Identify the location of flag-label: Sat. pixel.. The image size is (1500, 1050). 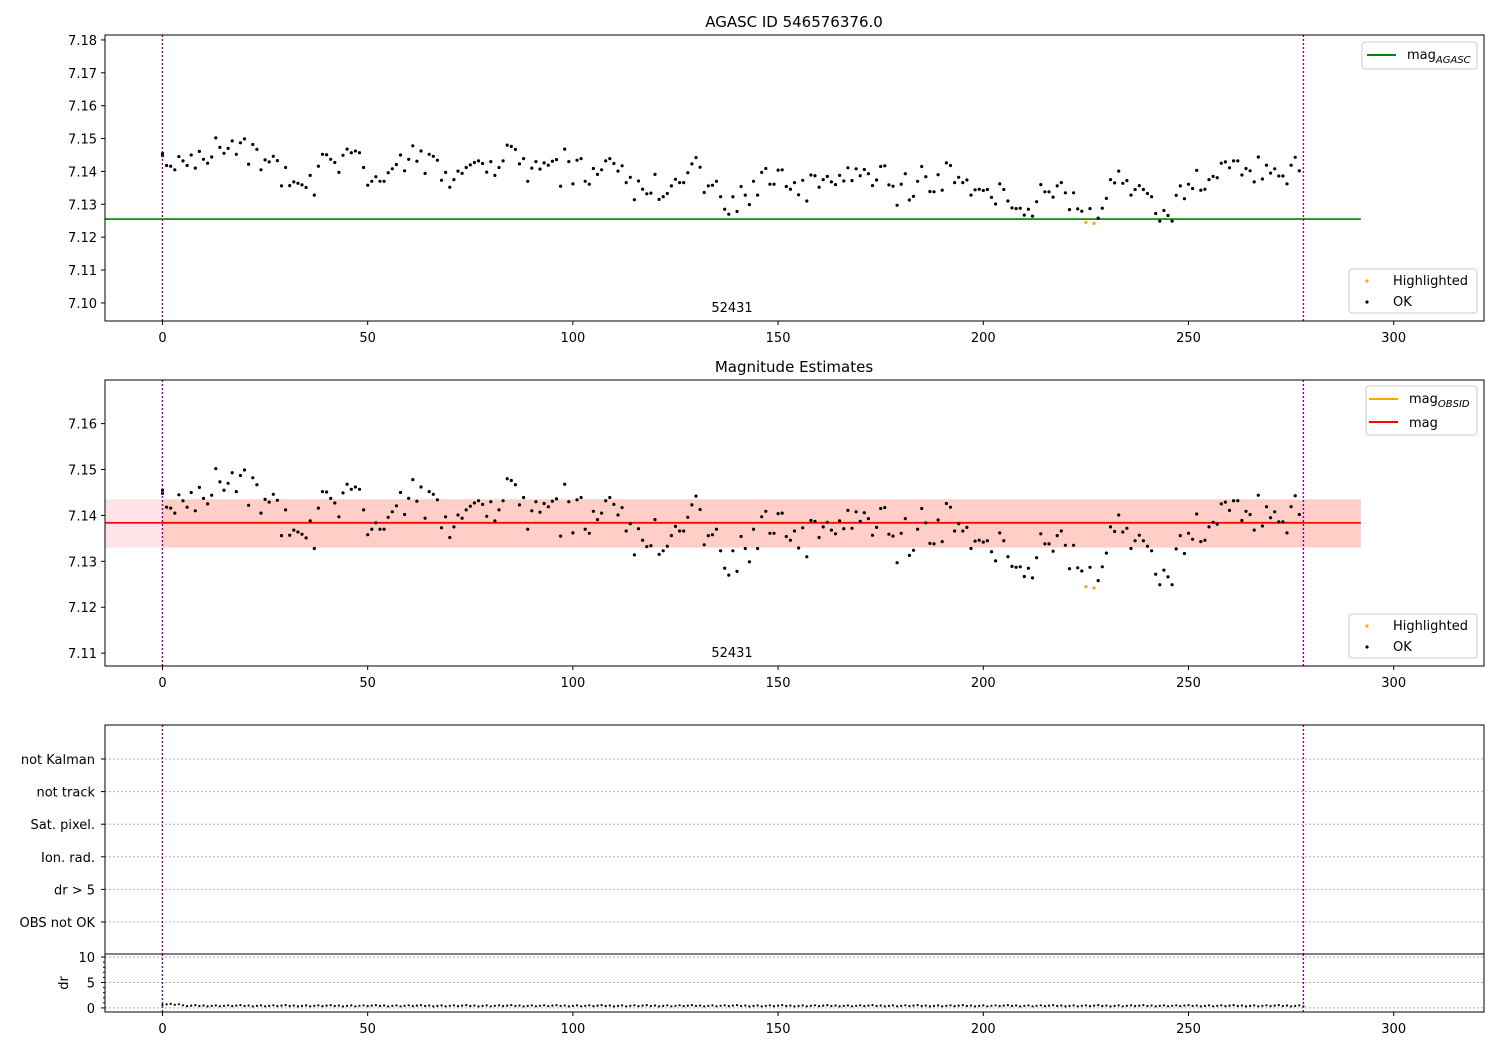
(63, 825).